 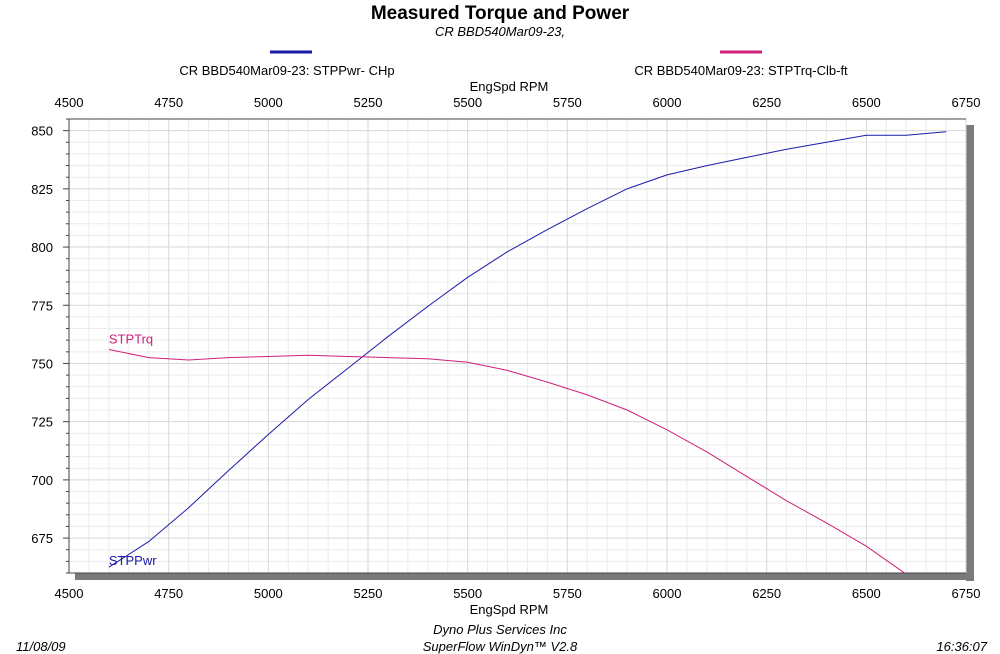 What do you see at coordinates (42, 189) in the screenshot?
I see `y-tick-label: 825` at bounding box center [42, 189].